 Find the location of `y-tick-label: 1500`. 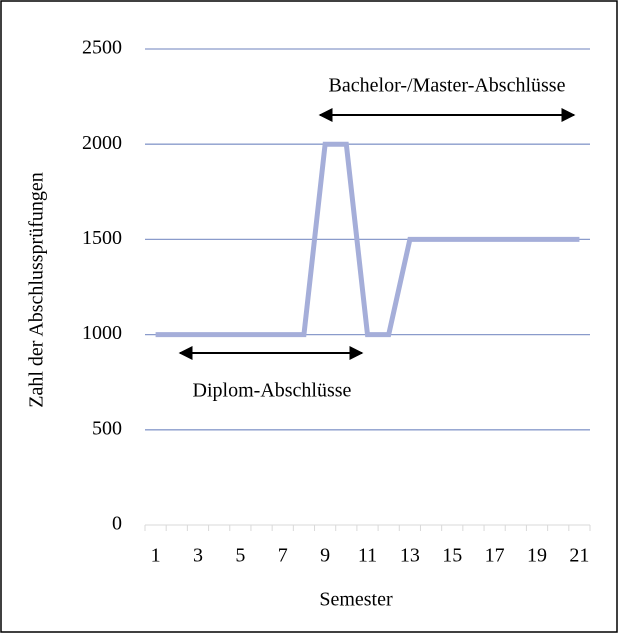

y-tick-label: 1500 is located at coordinates (102, 238).